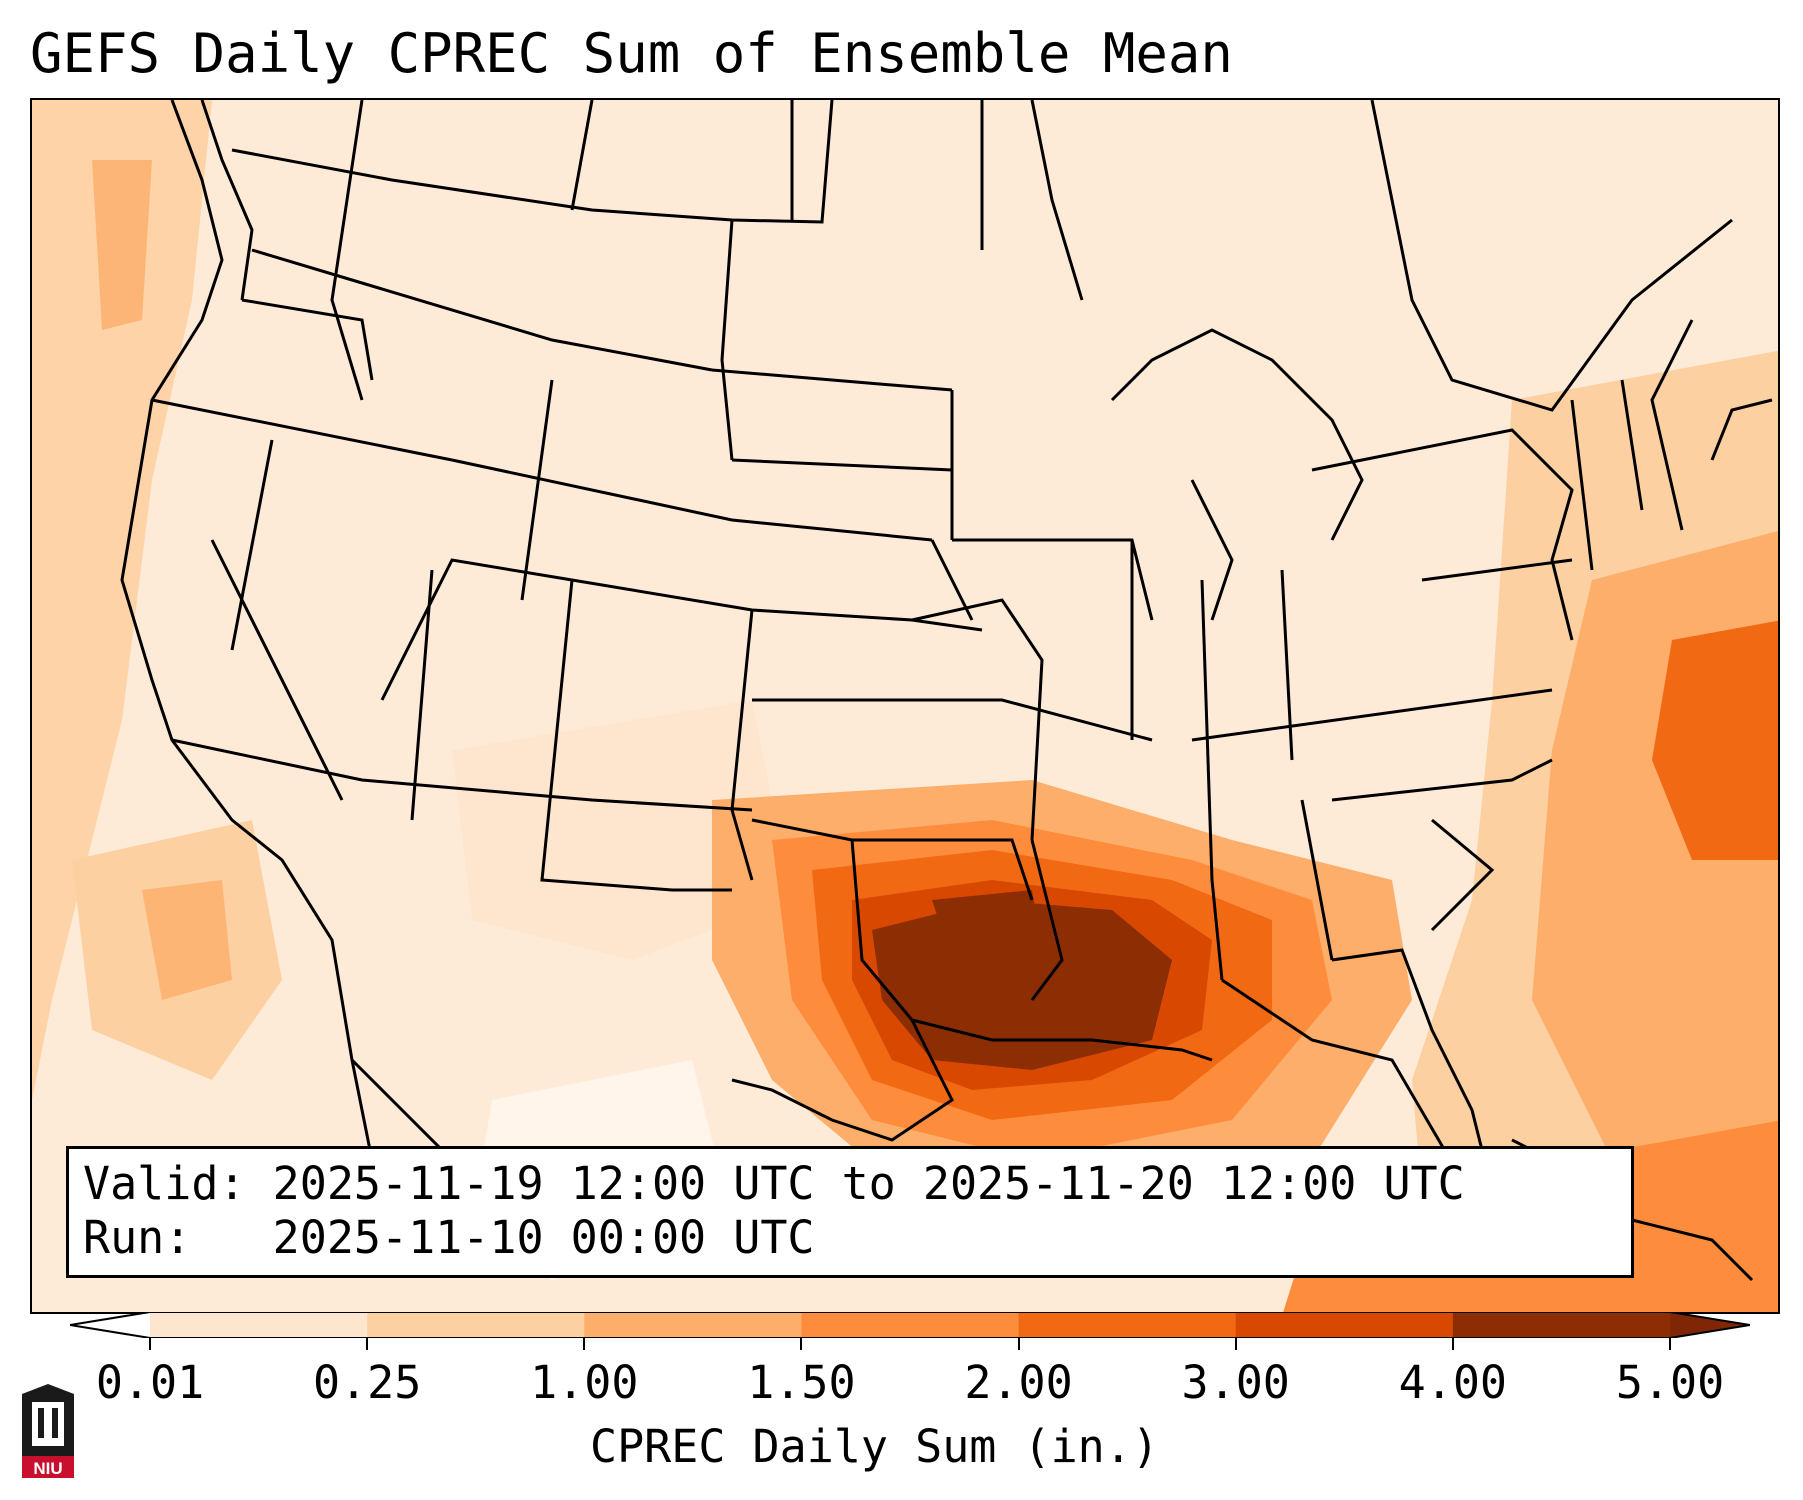 Image resolution: width=1803 pixels, height=1500 pixels. I want to click on chart-title: GEFS Daily CPREC Sum of Ensemble Mean, so click(631, 53).